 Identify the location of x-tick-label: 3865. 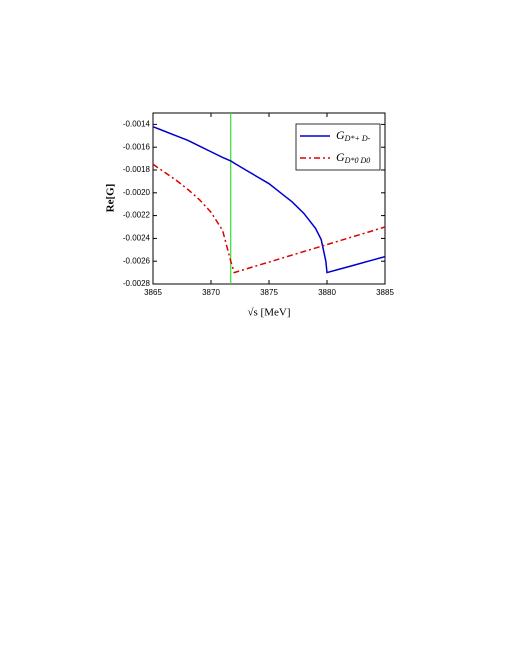
(153, 292).